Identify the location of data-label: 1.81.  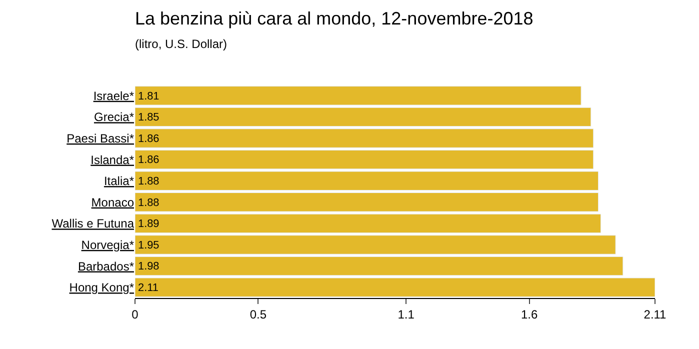
(149, 96).